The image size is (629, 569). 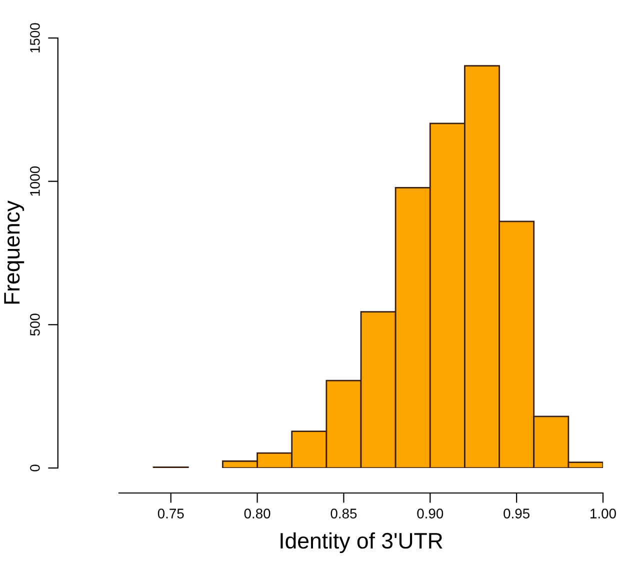 I want to click on x-axis-title: Identity of 3'UTR, so click(x=361, y=543).